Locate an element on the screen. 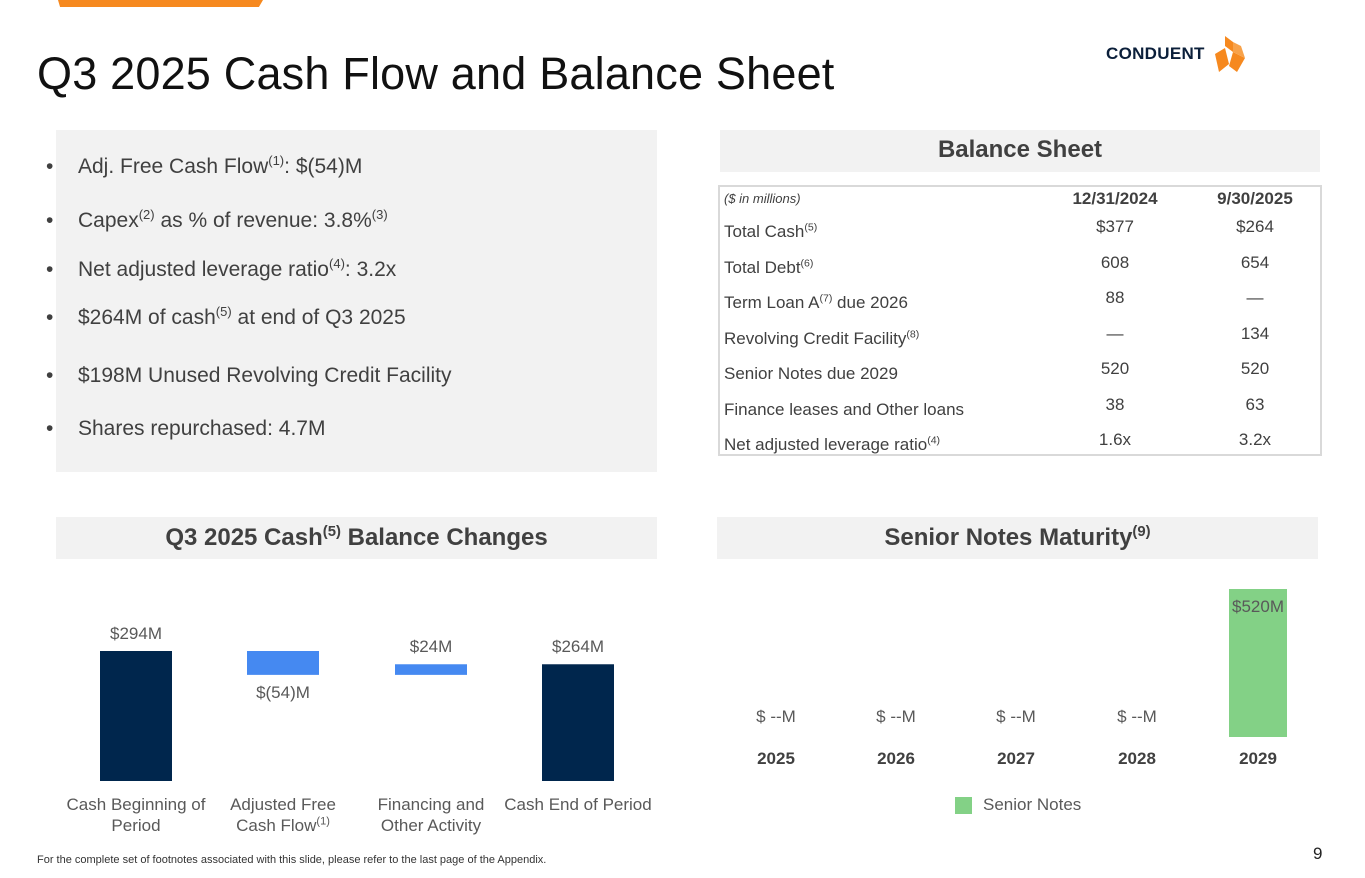  maturity-bar is located at coordinates (1258, 663).